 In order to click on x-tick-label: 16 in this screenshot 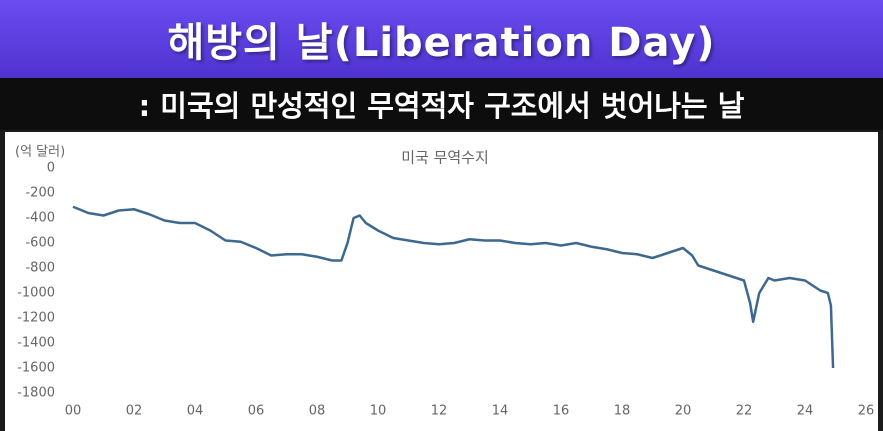, I will do `click(561, 411)`.